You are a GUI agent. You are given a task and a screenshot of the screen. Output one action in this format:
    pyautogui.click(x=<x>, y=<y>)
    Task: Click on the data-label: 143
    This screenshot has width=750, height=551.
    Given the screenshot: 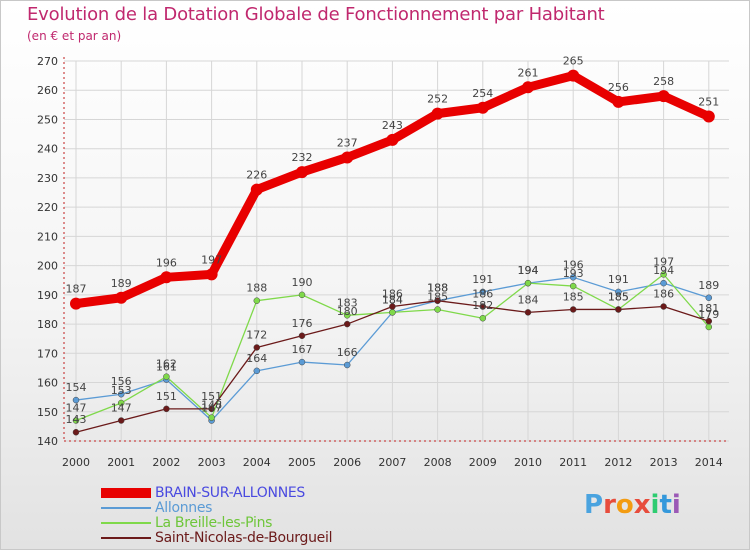 What is the action you would take?
    pyautogui.click(x=76, y=419)
    